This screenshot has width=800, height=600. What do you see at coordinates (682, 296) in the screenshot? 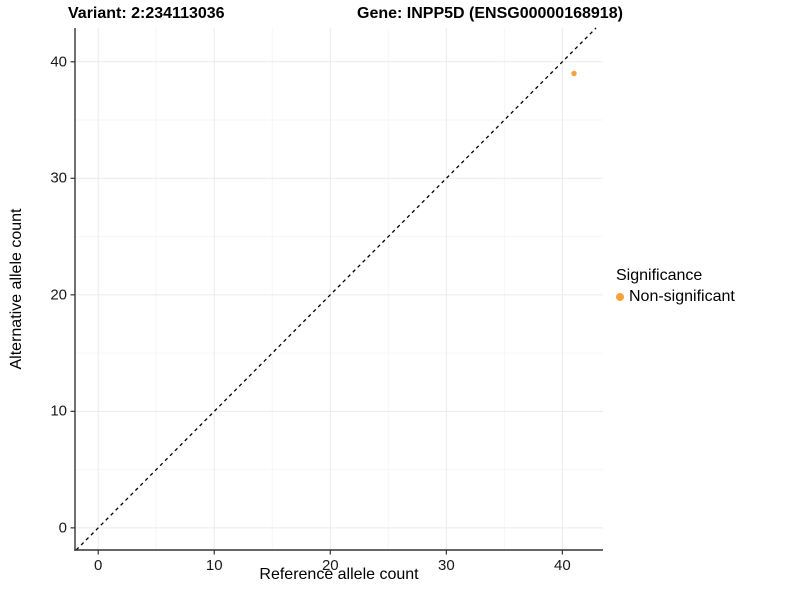
I see `legend-item-label: Non-significant` at bounding box center [682, 296].